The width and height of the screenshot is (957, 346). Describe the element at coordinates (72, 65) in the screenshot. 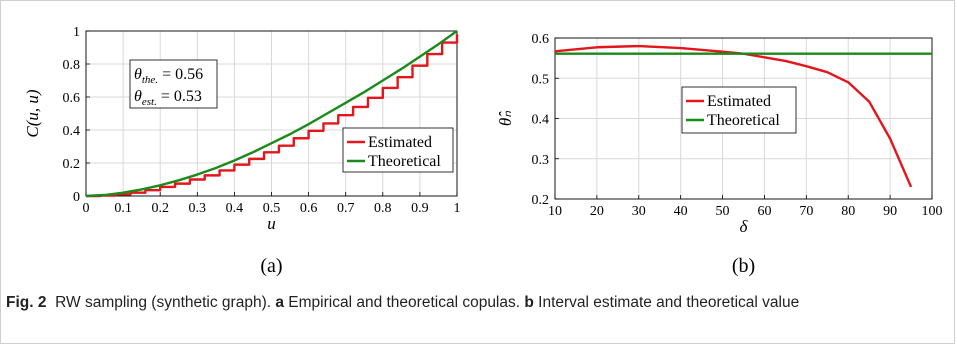

I see `y-tick-label: 0.8` at that location.